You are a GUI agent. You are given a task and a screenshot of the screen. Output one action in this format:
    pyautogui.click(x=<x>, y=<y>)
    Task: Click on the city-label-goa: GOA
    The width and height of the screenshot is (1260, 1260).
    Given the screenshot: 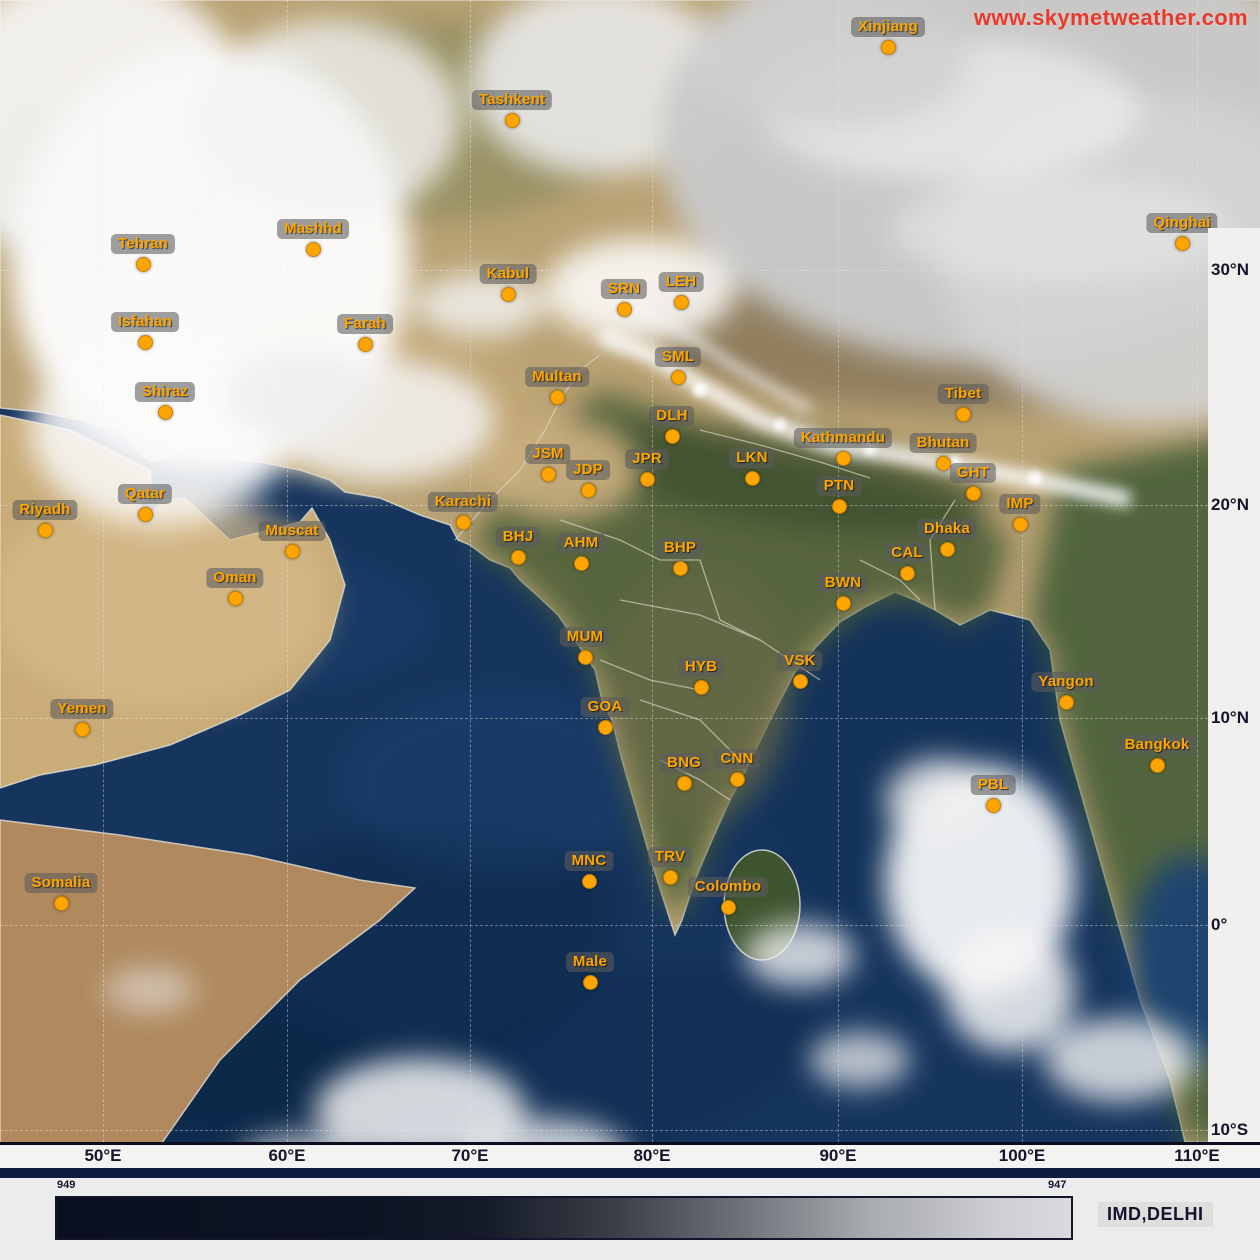 What is the action you would take?
    pyautogui.click(x=605, y=706)
    